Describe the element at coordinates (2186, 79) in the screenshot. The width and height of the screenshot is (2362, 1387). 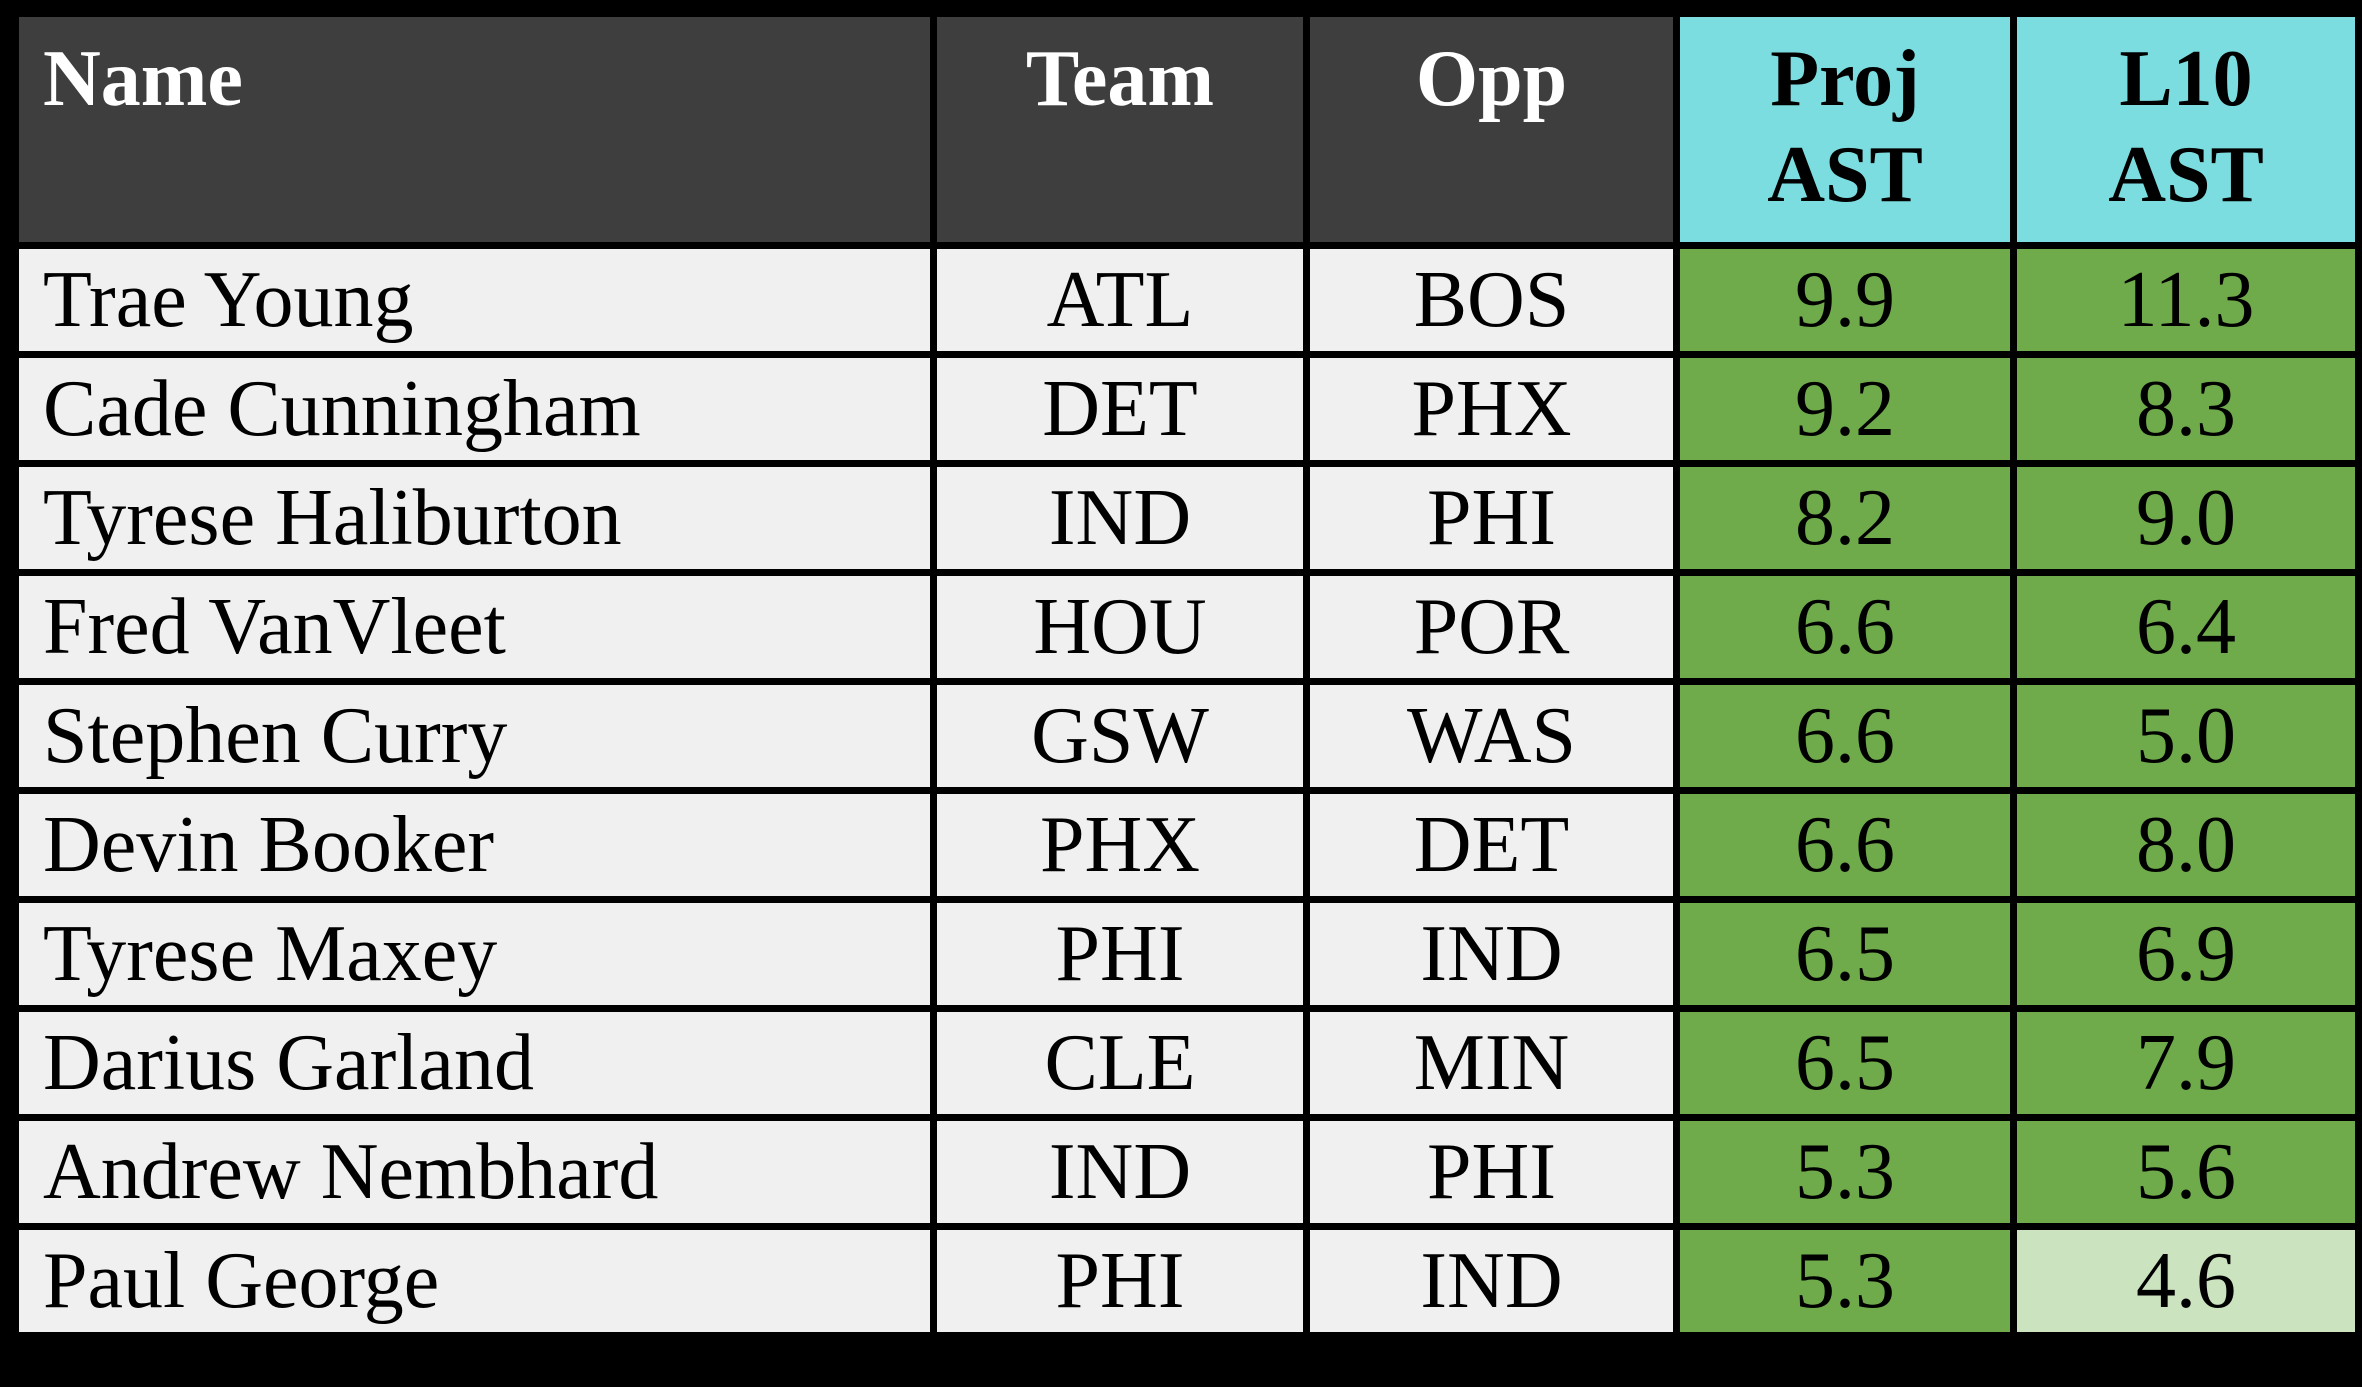
I see `l10-ast-header-line1: L10` at that location.